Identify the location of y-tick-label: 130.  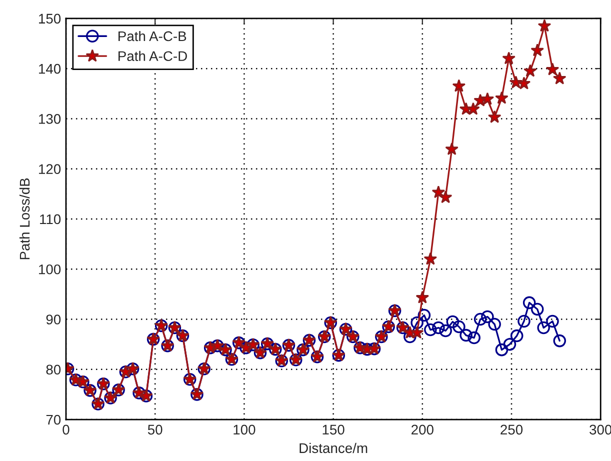
(50, 119).